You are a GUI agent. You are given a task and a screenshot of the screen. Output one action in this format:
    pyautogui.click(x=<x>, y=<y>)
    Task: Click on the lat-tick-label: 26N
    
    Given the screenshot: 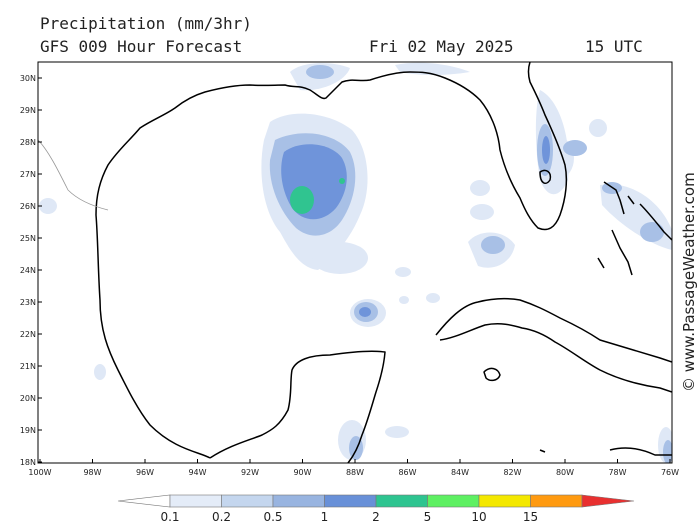 What is the action you would take?
    pyautogui.click(x=28, y=206)
    